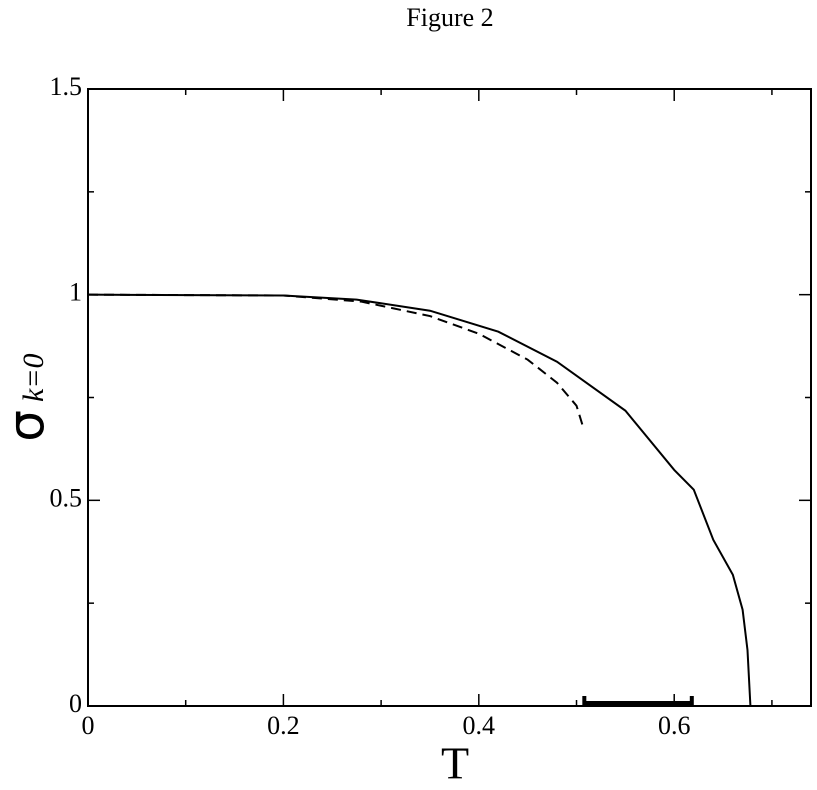  Describe the element at coordinates (33, 377) in the screenshot. I see `y-axis-subscript: k=0` at that location.